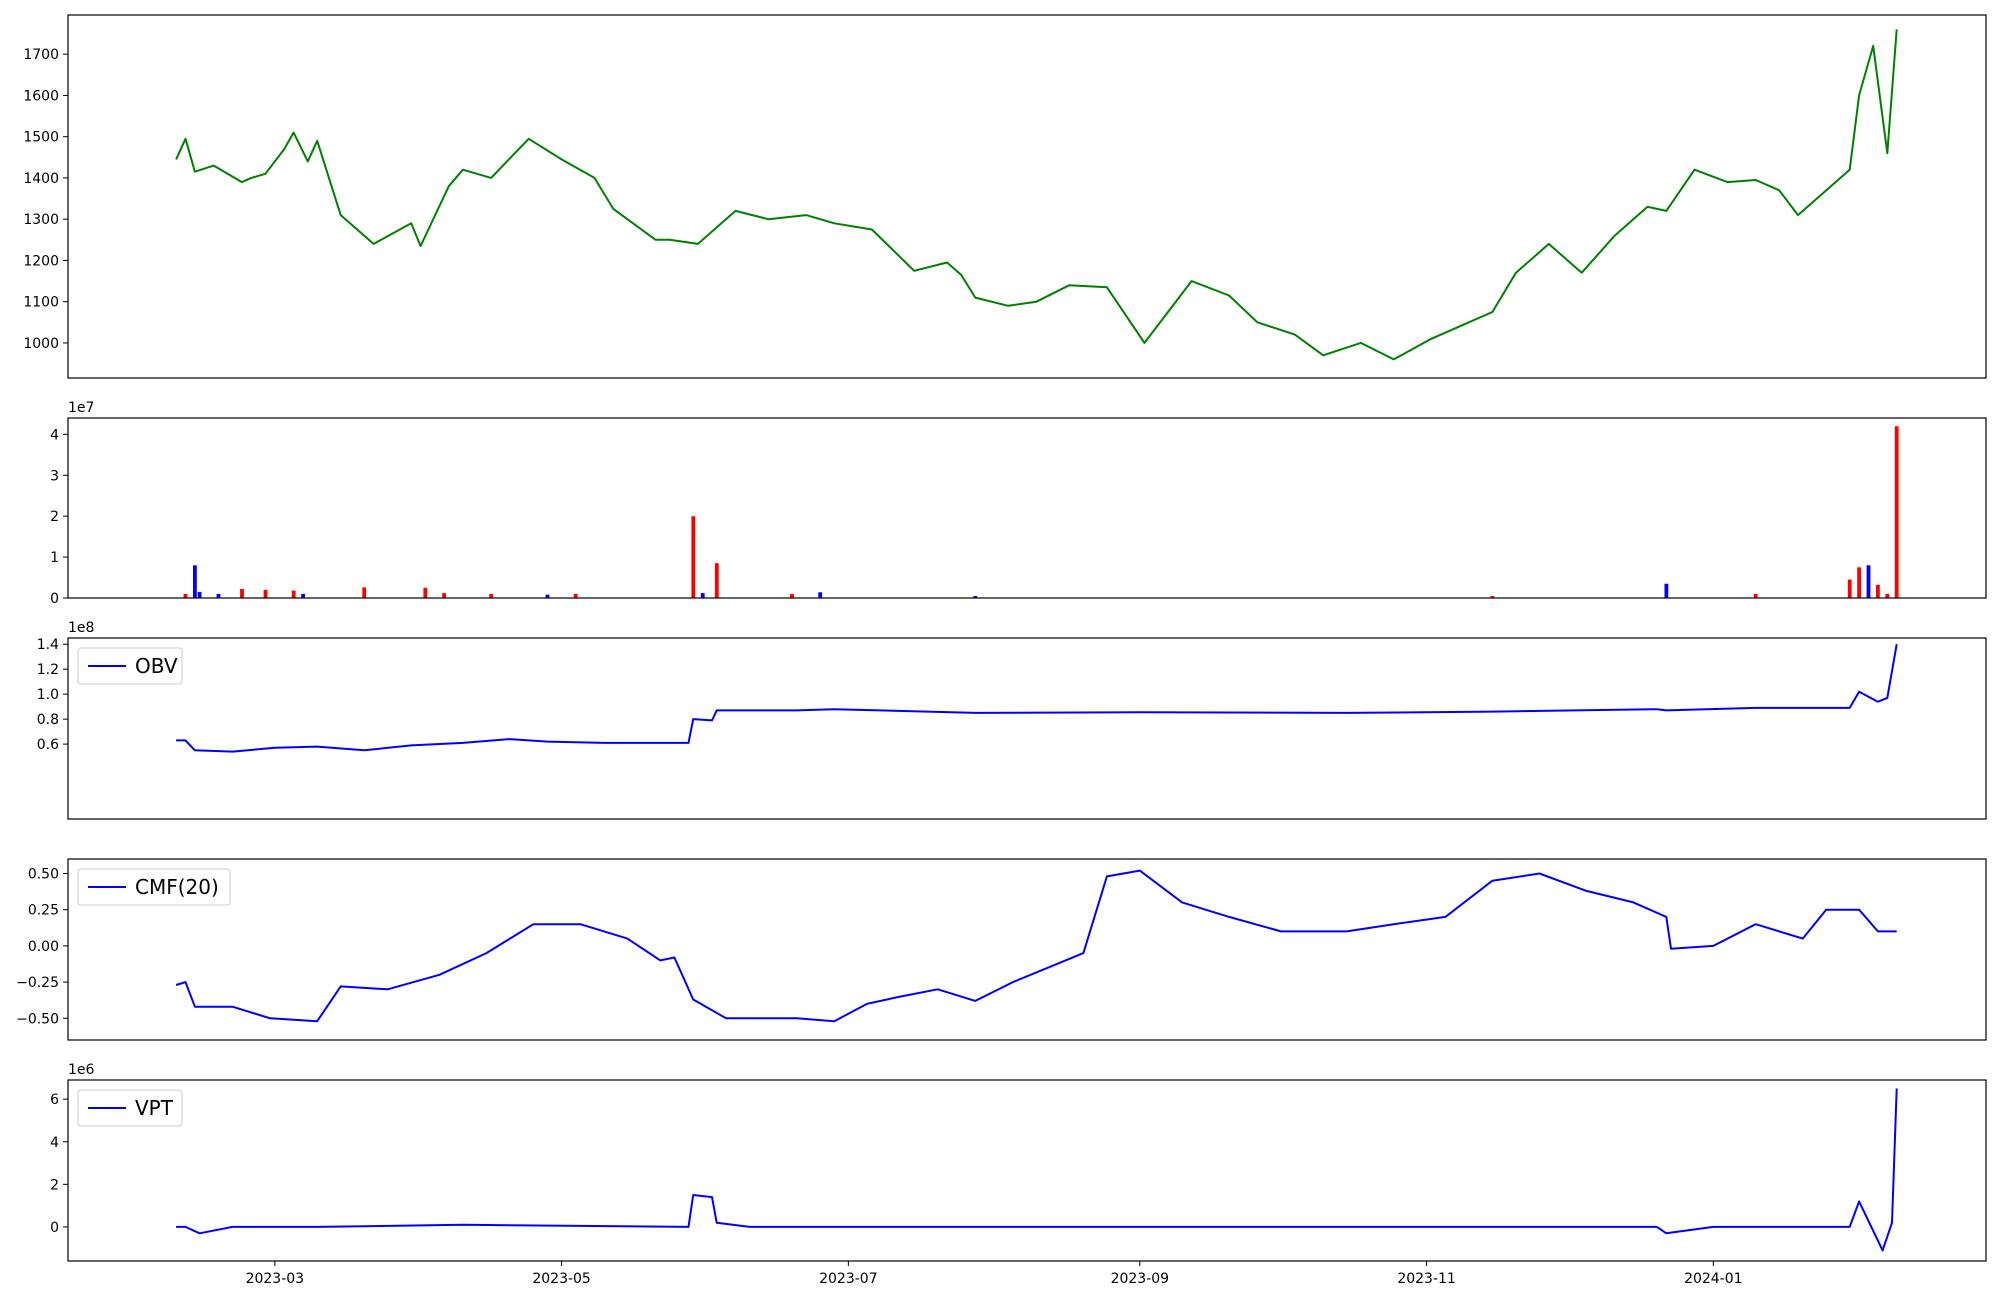 This screenshot has height=1300, width=2000. I want to click on vpt-ytick-label: 2, so click(54, 1185).